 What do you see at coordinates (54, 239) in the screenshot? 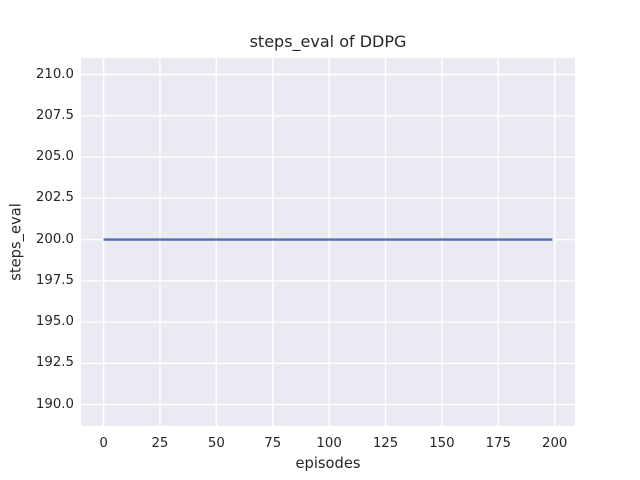
I see `y-tick-label: 200.0` at bounding box center [54, 239].